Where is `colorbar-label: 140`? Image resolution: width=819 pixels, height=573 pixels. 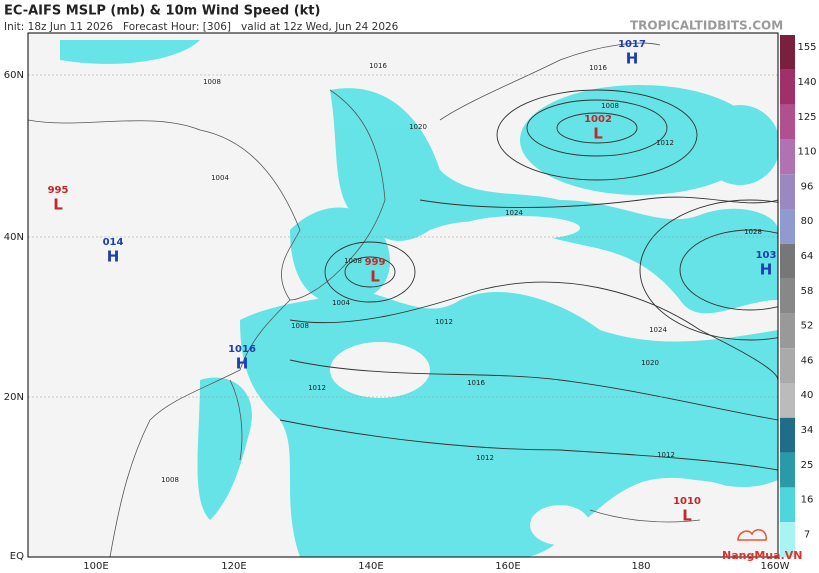
colorbar-label: 140 is located at coordinates (806, 82).